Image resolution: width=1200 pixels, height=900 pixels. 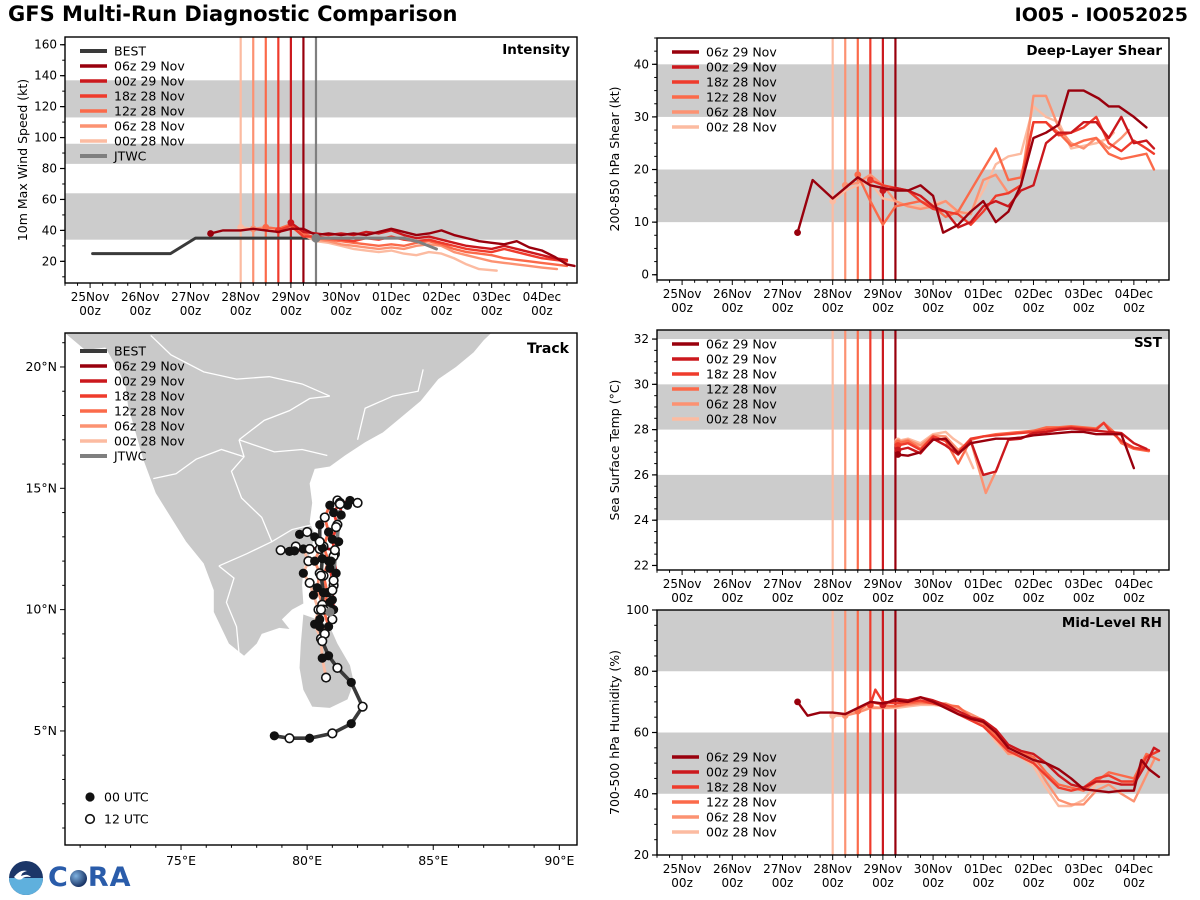 What do you see at coordinates (741, 359) in the screenshot?
I see `svg-text: 00z 29 Nov` at bounding box center [741, 359].